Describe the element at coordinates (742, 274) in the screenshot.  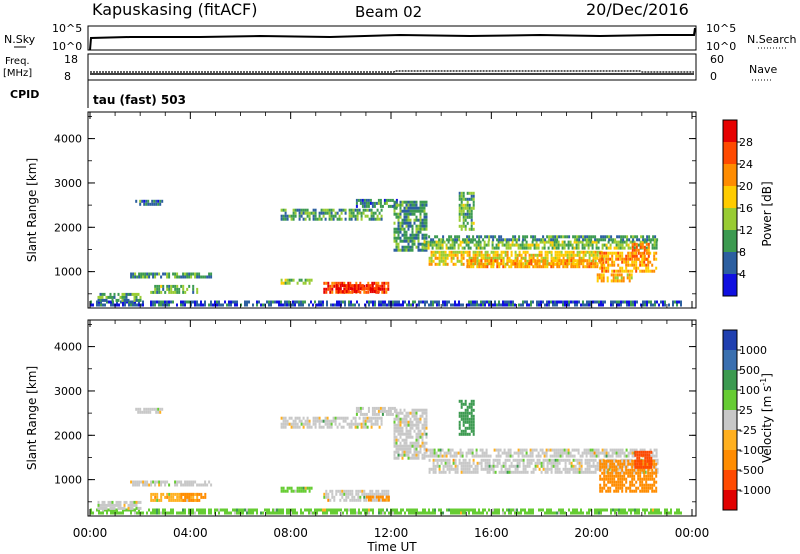
I see `colorbar-tick-label: 4` at that location.